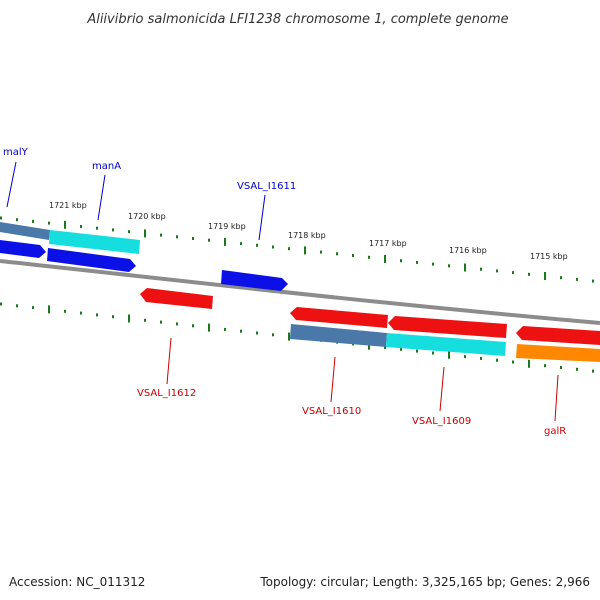 The height and width of the screenshot is (600, 600). I want to click on gene-label-galr: galR, so click(555, 431).